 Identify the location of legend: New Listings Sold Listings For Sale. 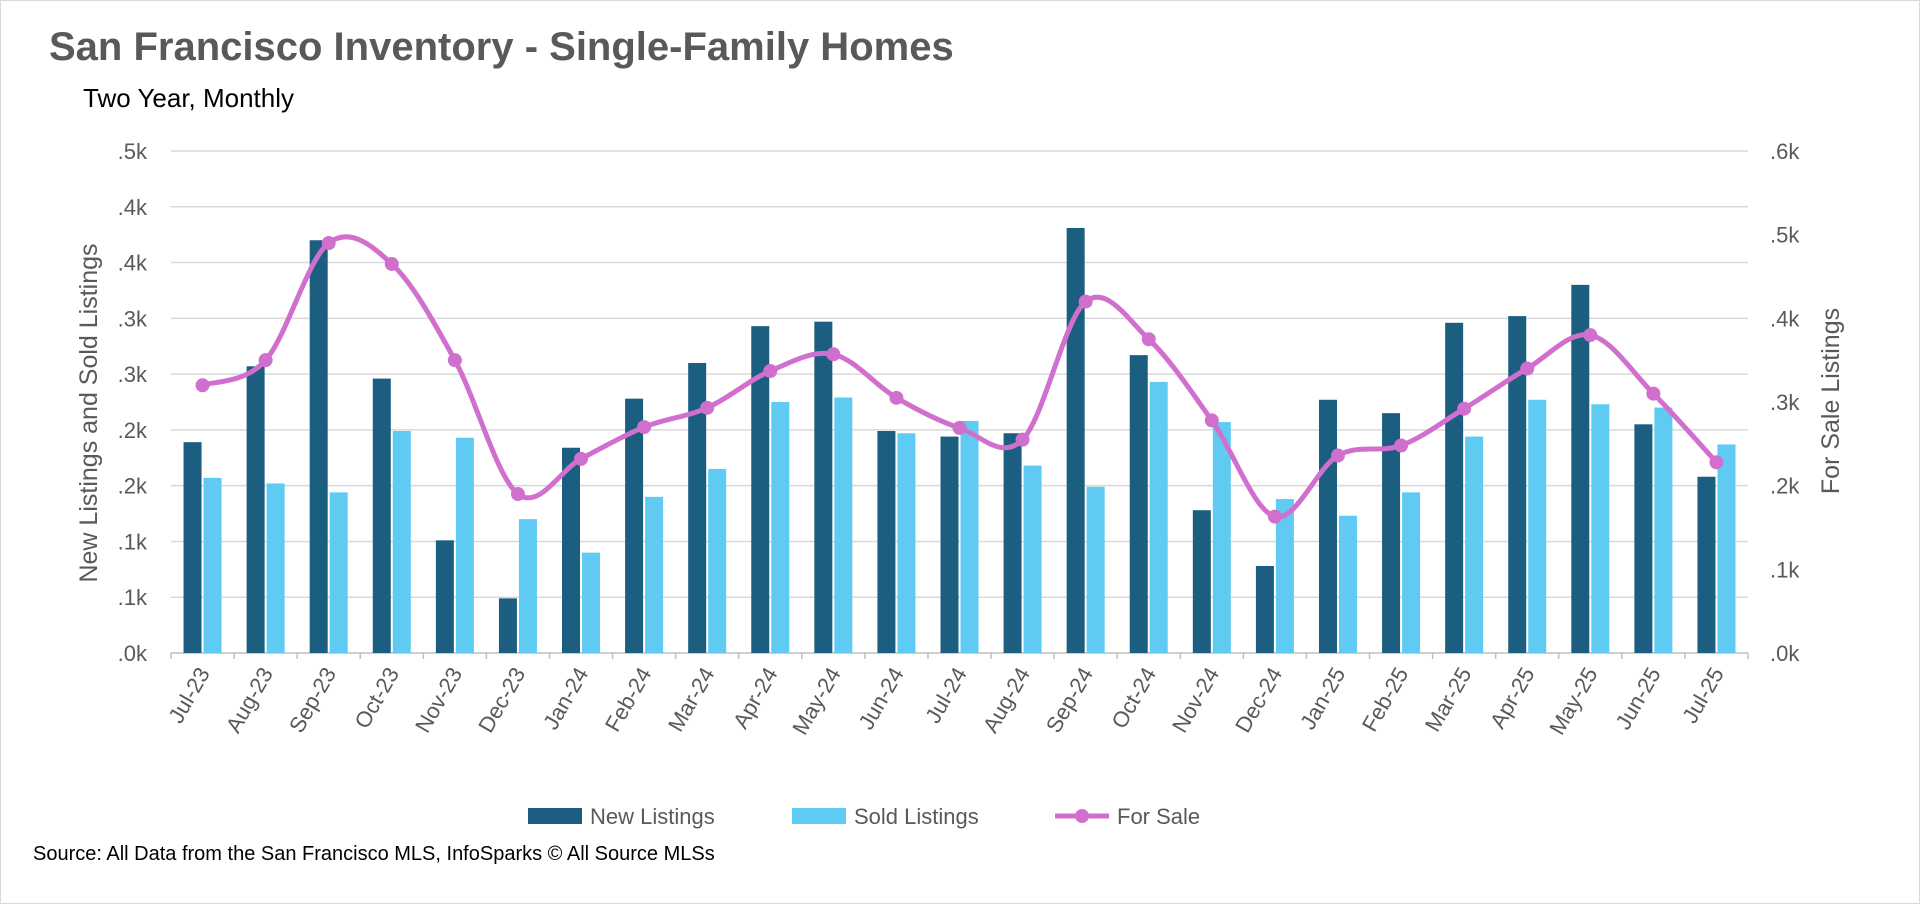
(864, 816).